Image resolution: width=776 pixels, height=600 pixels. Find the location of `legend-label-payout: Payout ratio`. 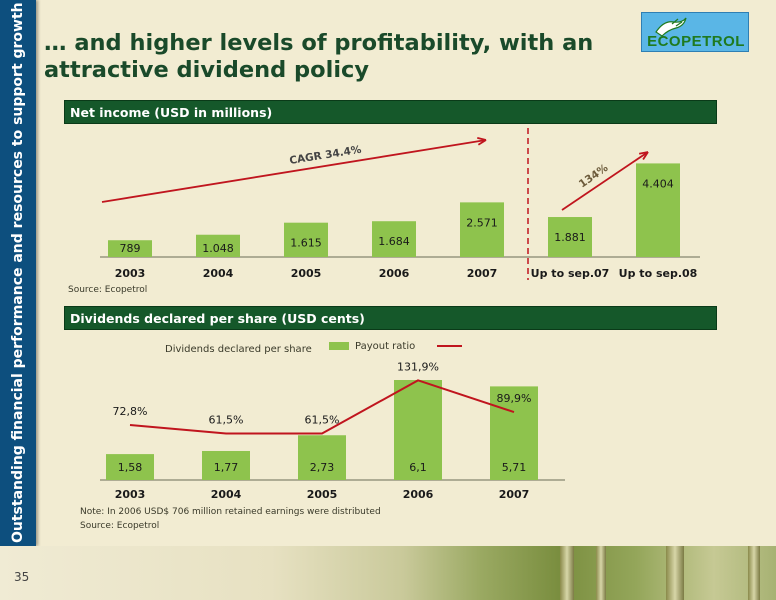

legend-label-payout: Payout ratio is located at coordinates (385, 346).